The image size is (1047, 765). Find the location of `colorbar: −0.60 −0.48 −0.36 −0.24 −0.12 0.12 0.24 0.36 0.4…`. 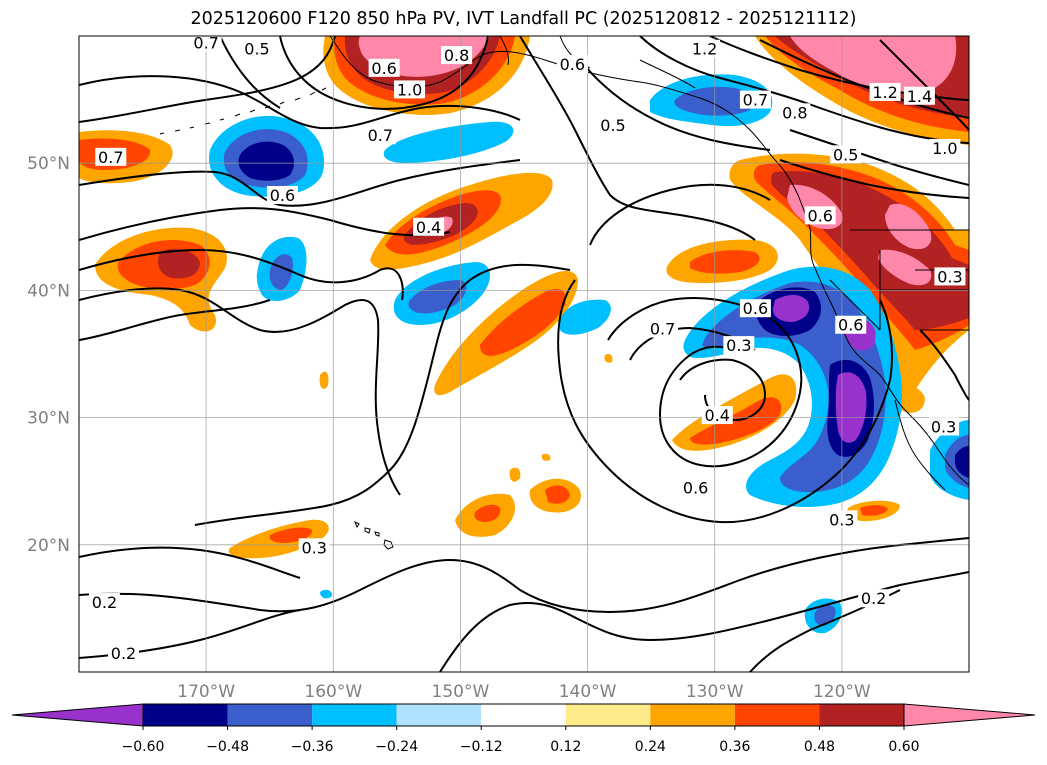

colorbar: −0.60 −0.48 −0.36 −0.24 −0.12 0.12 0.24 0.36 0.4… is located at coordinates (523, 729).